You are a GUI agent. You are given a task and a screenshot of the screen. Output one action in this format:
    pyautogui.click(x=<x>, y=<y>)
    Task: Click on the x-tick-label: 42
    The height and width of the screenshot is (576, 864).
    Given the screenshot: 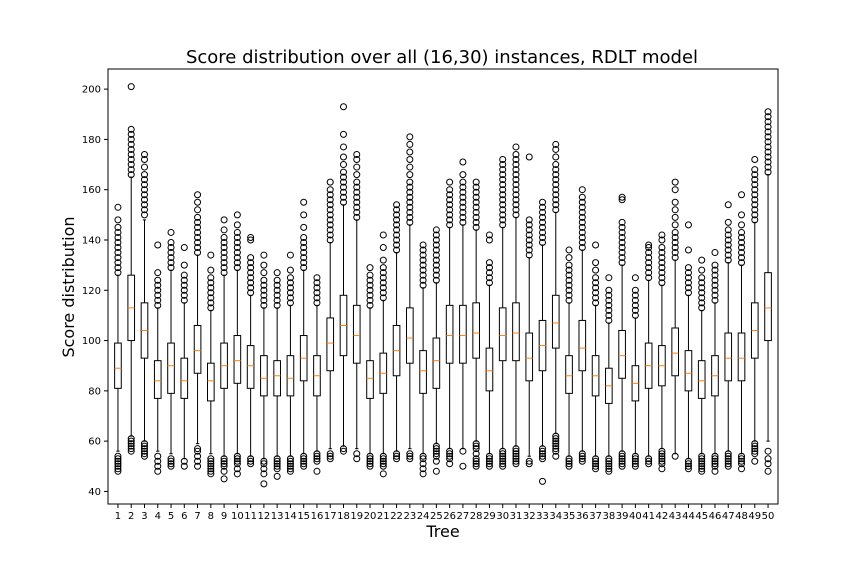 What is the action you would take?
    pyautogui.click(x=662, y=516)
    